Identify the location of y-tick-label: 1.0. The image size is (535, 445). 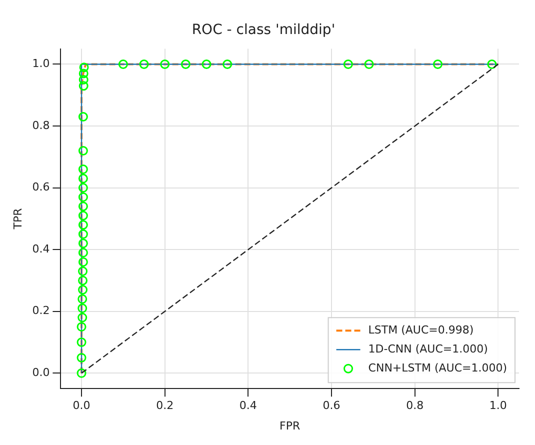
(41, 63).